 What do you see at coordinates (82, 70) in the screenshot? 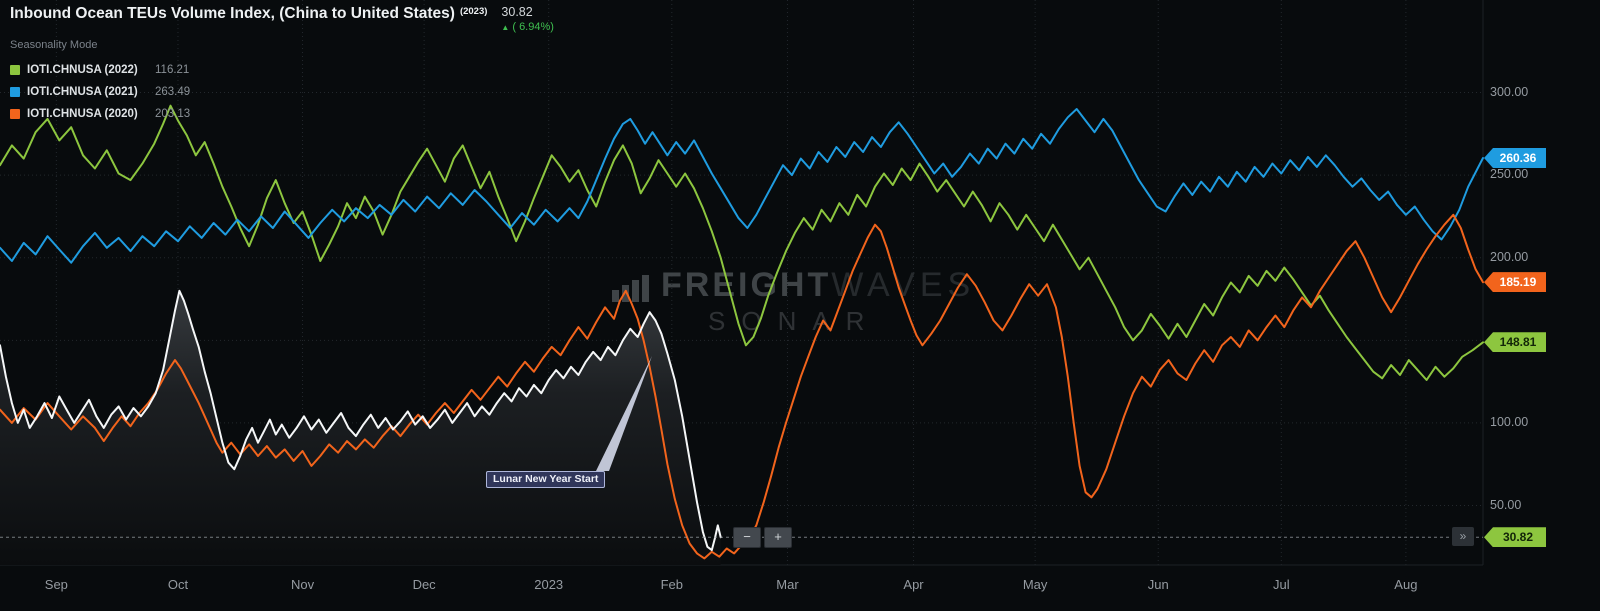
I see `legend-label: IOTI.CHNUSA (2022)` at bounding box center [82, 70].